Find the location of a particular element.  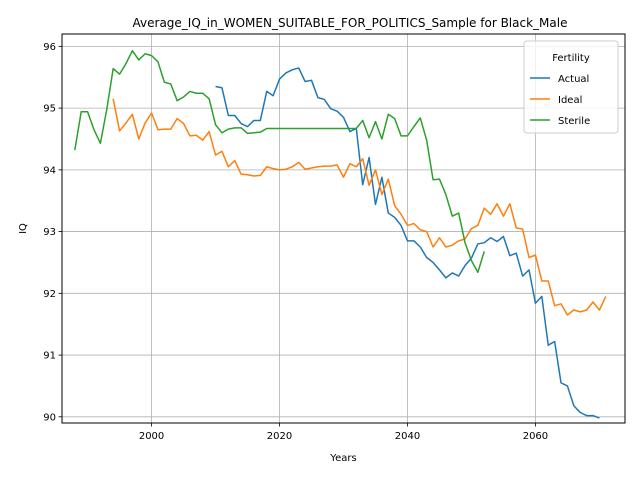

legend-label-ideal: Ideal is located at coordinates (570, 100).